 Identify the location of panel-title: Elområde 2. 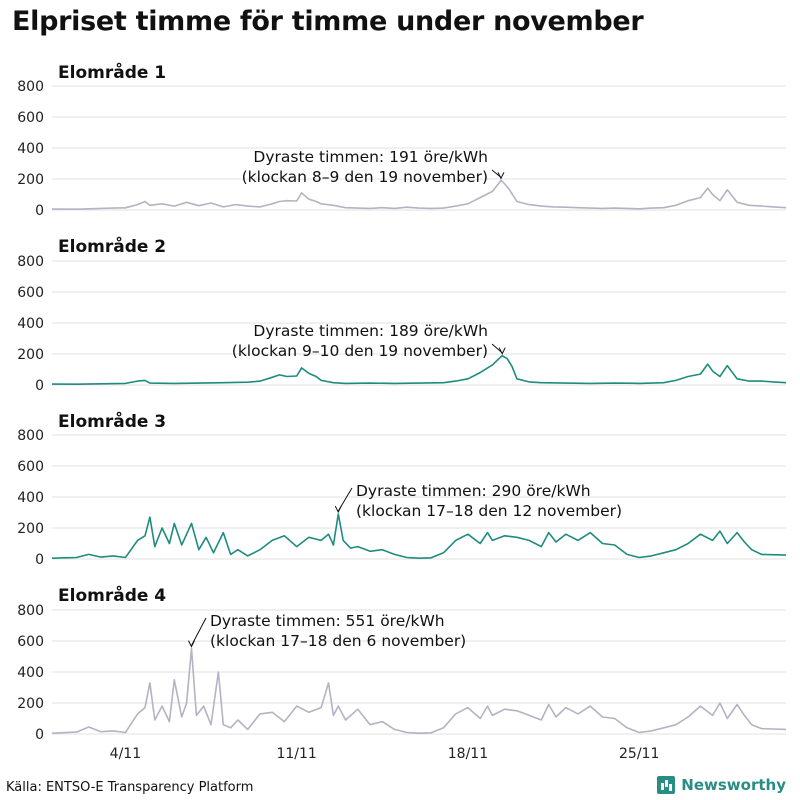
(112, 246).